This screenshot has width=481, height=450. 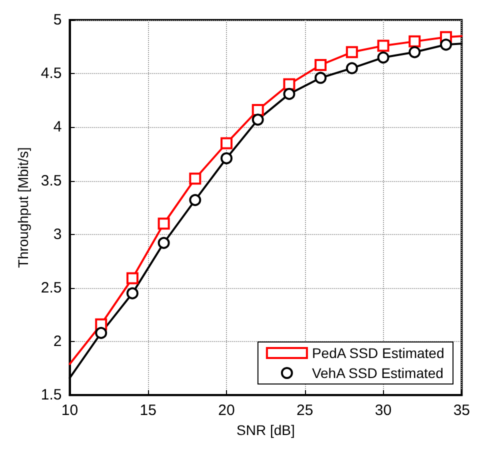 What do you see at coordinates (57, 341) in the screenshot?
I see `y-tick-label: 2` at bounding box center [57, 341].